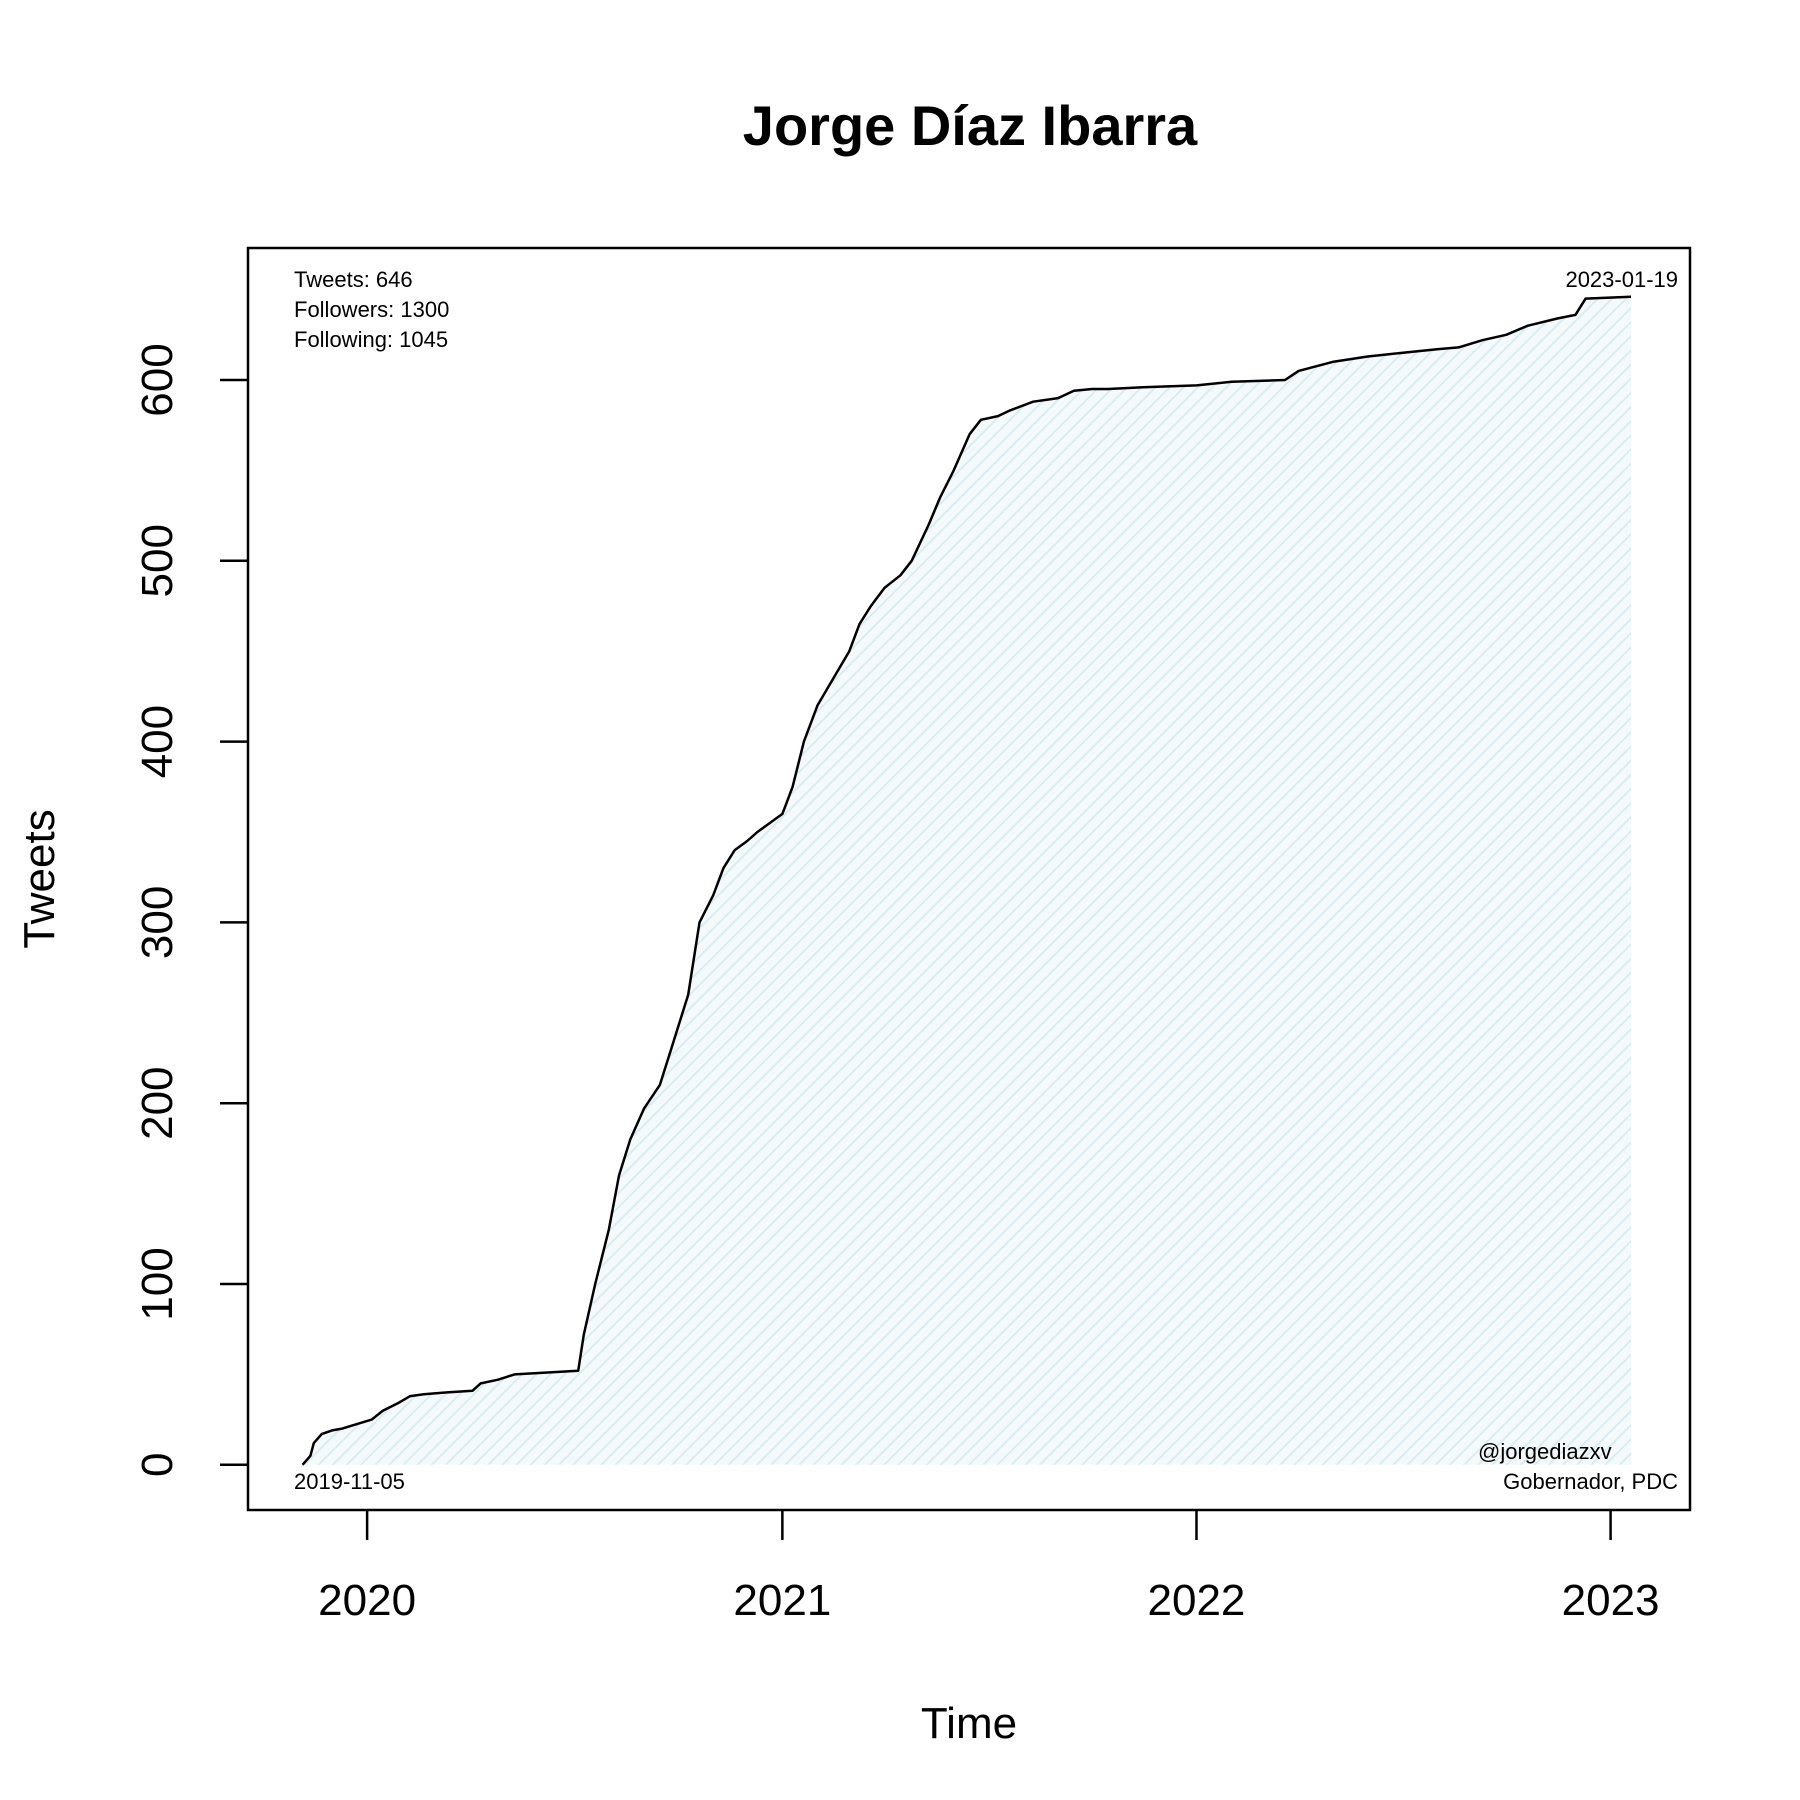  What do you see at coordinates (969, 1723) in the screenshot?
I see `x-axis-label: Time` at bounding box center [969, 1723].